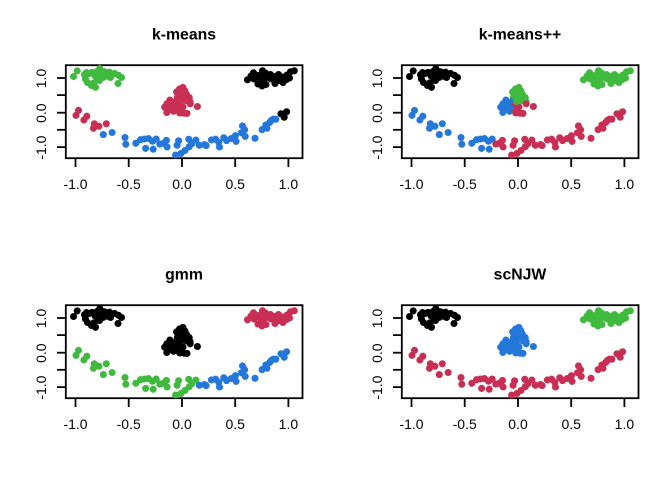  What do you see at coordinates (520, 35) in the screenshot?
I see `svg-text: k-means++` at bounding box center [520, 35].